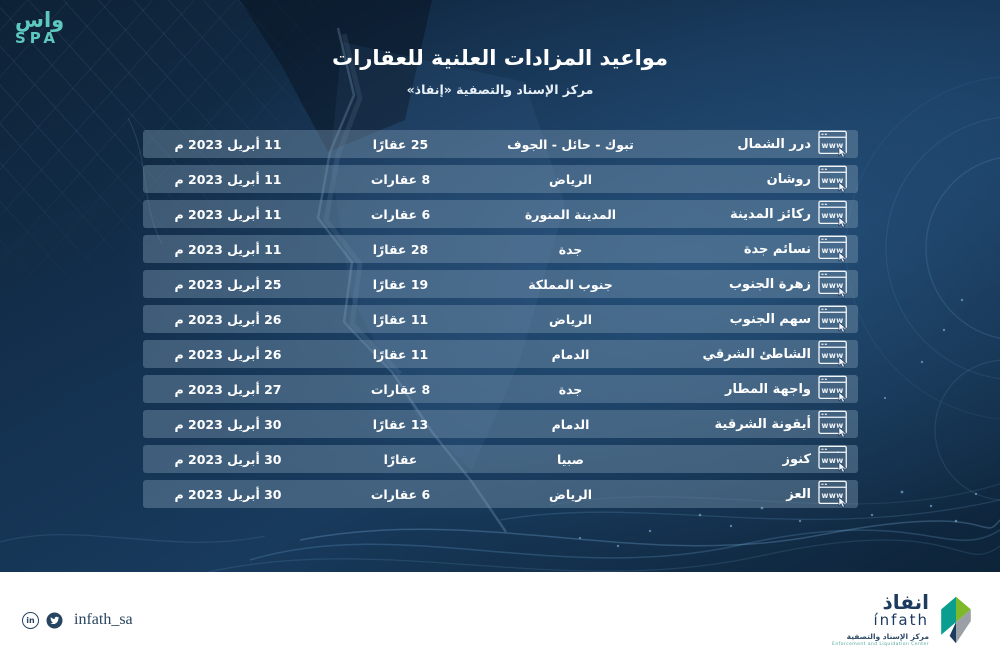 Image resolution: width=1000 pixels, height=668 pixels. What do you see at coordinates (400, 249) in the screenshot?
I see `auction-count-cell: 28 عقارًا` at bounding box center [400, 249].